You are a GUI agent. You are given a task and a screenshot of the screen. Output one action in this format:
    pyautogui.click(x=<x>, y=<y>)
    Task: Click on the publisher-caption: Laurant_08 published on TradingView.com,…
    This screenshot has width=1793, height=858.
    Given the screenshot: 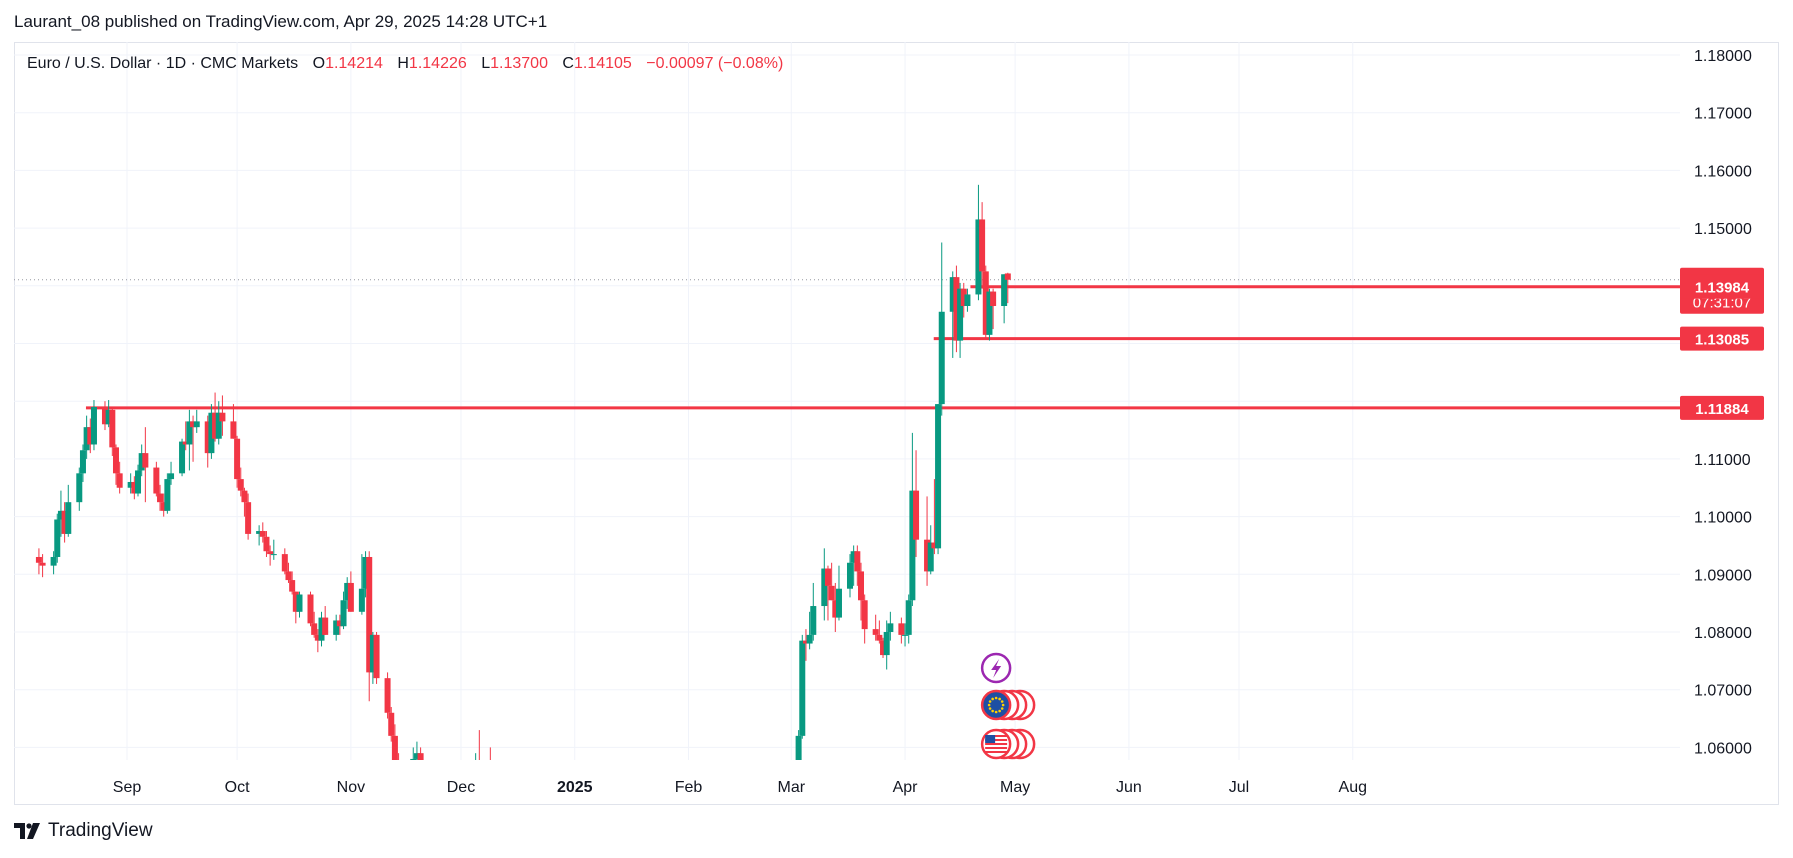 What is the action you would take?
    pyautogui.click(x=281, y=21)
    